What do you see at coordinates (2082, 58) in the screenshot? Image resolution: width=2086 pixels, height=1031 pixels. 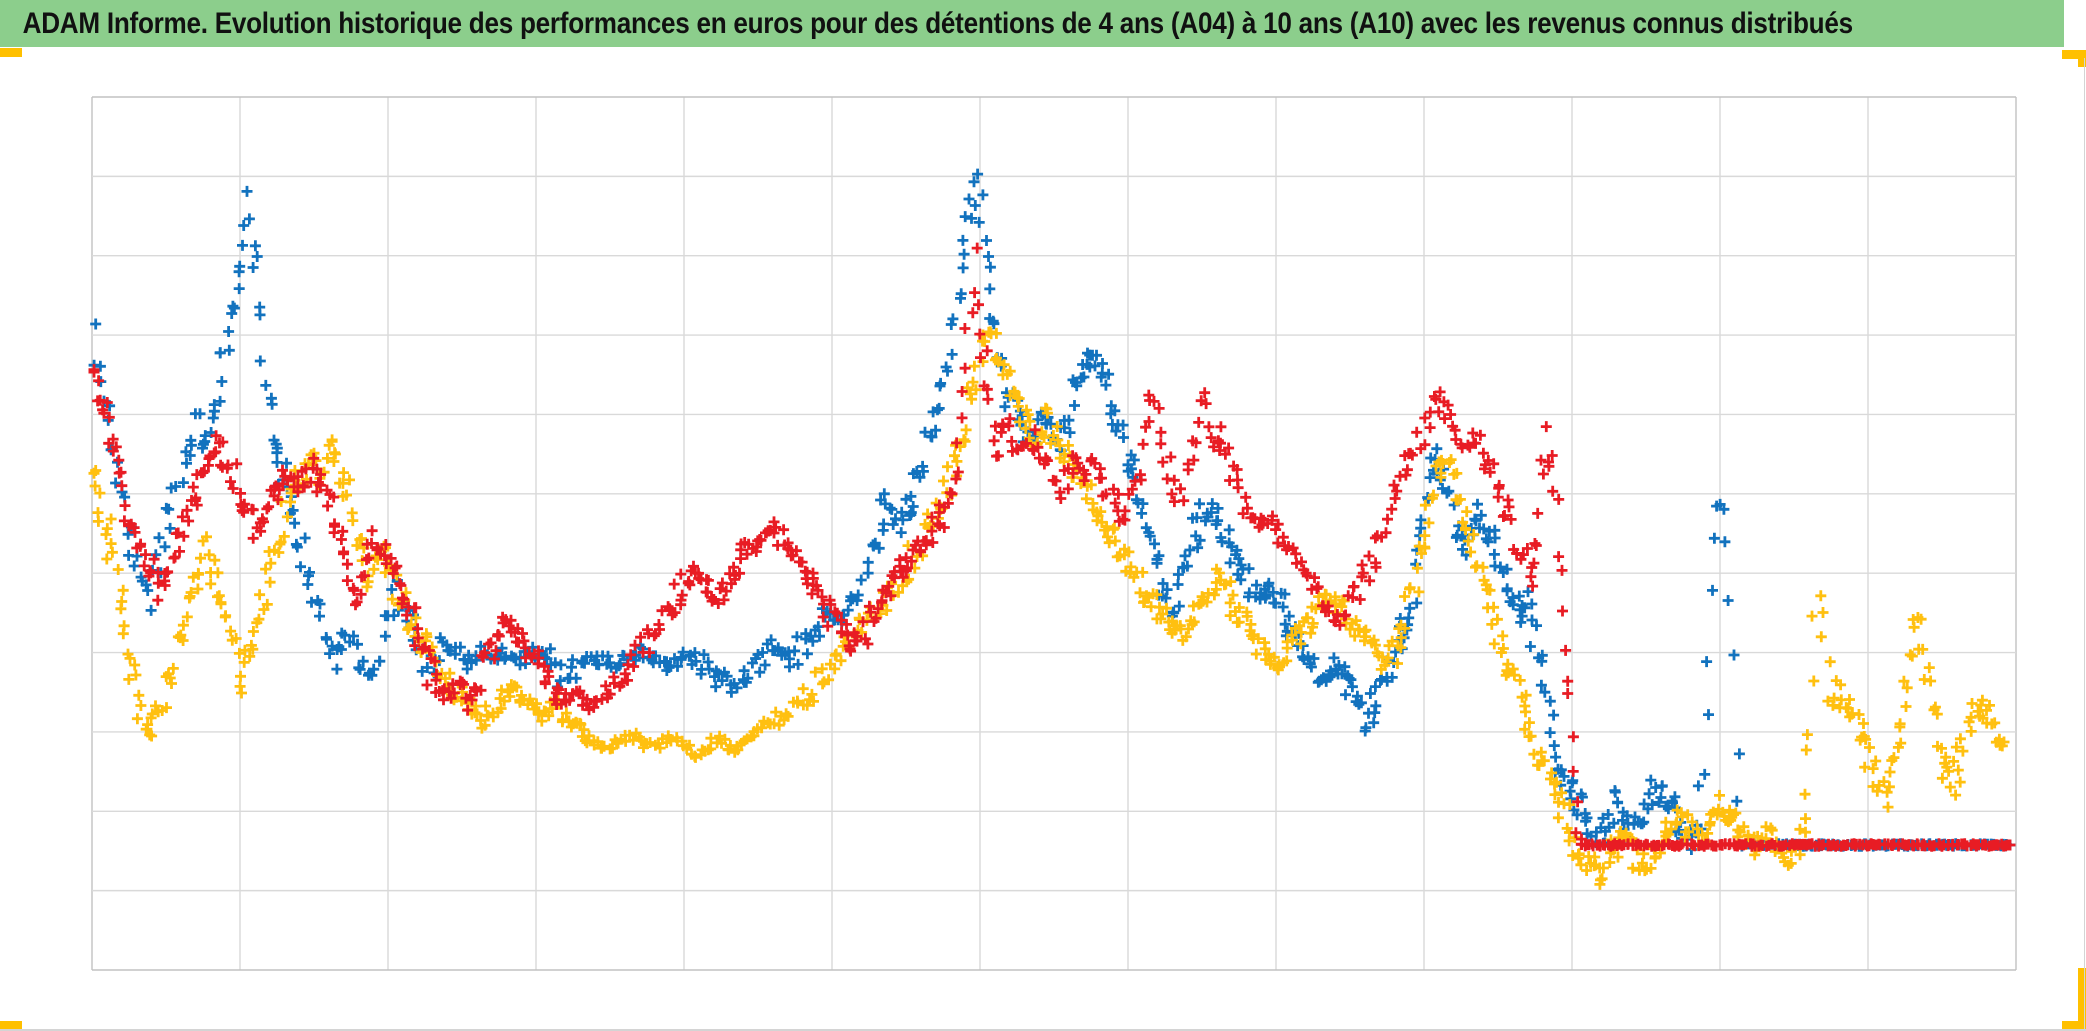 I see `corner-accent-top-right-v` at bounding box center [2082, 58].